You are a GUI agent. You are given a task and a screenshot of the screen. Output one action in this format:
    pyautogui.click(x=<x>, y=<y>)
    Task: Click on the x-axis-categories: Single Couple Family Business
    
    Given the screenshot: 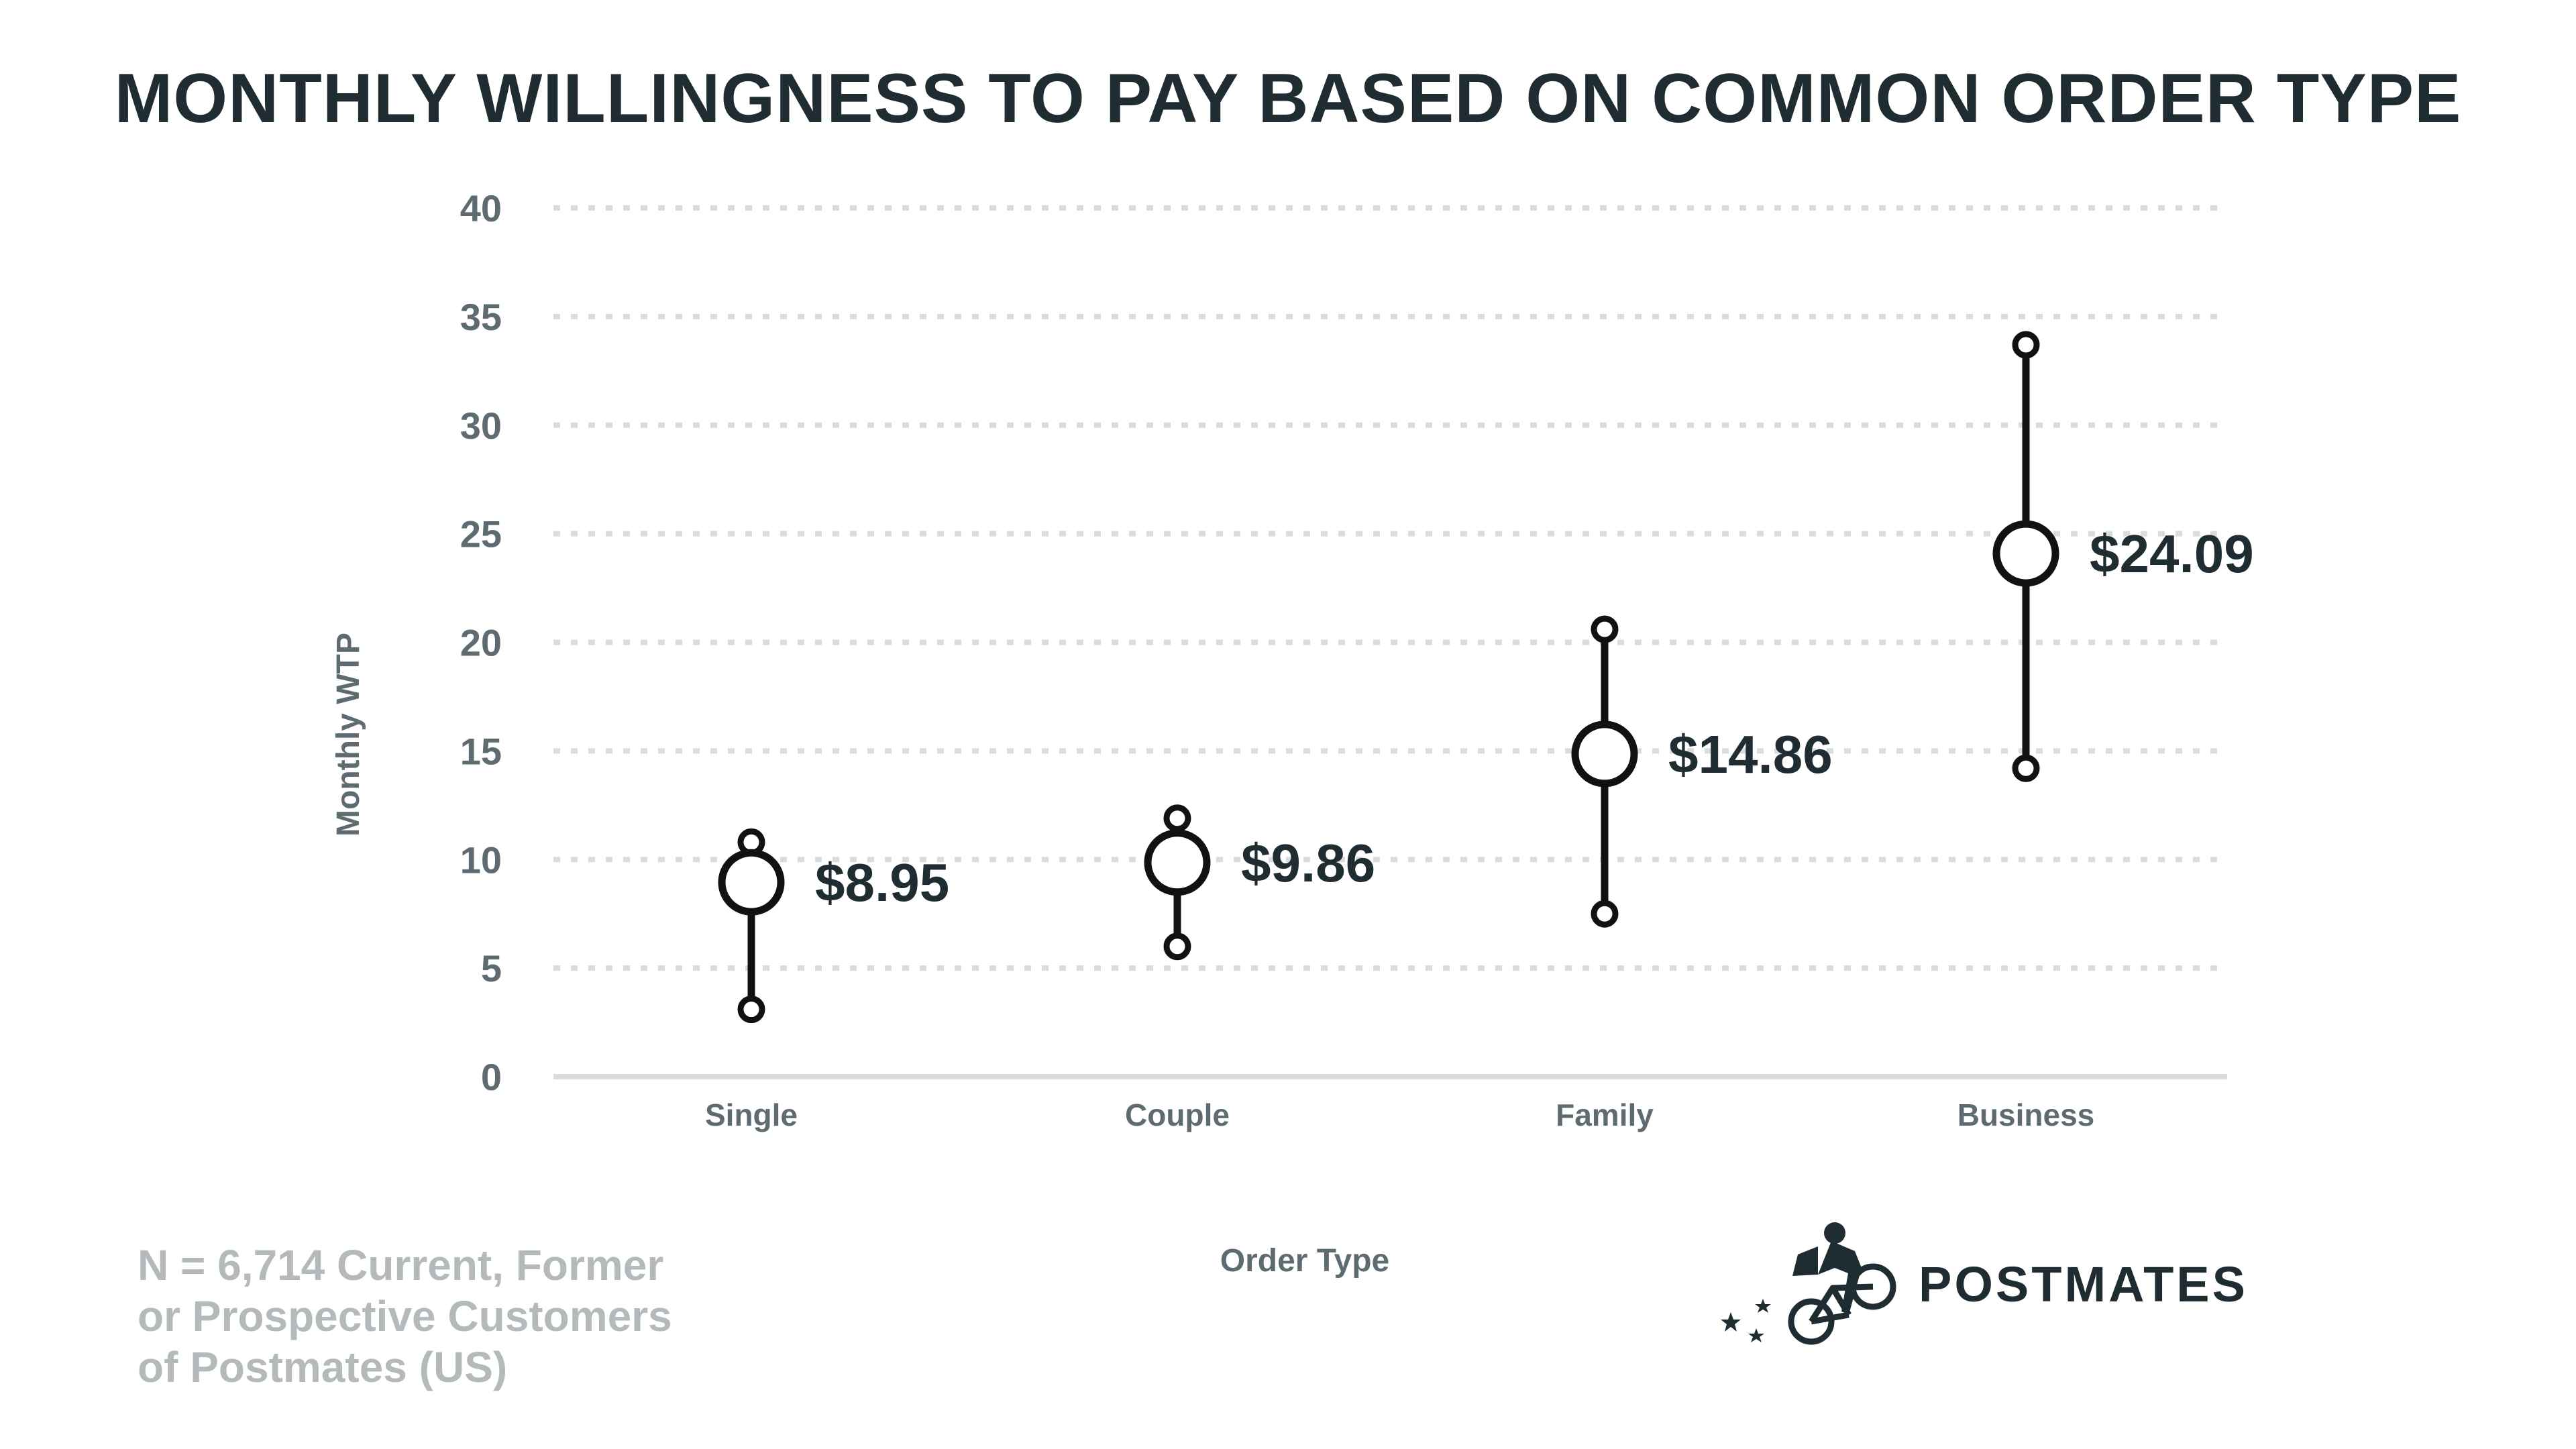 What is the action you would take?
    pyautogui.click(x=1399, y=1114)
    